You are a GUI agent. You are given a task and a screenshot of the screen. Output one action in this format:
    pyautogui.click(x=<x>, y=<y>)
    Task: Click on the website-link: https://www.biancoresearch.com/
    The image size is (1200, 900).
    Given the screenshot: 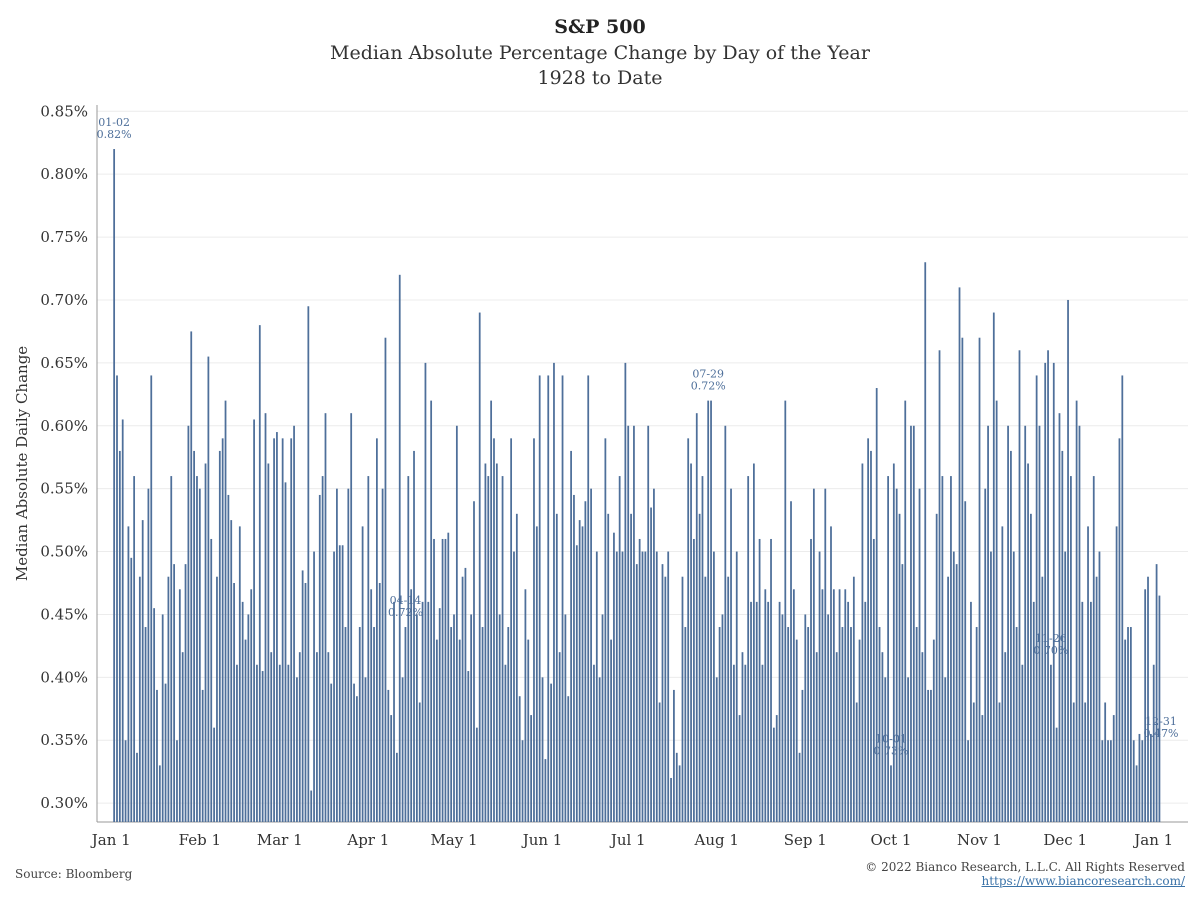 What is the action you would take?
    pyautogui.click(x=1083, y=881)
    